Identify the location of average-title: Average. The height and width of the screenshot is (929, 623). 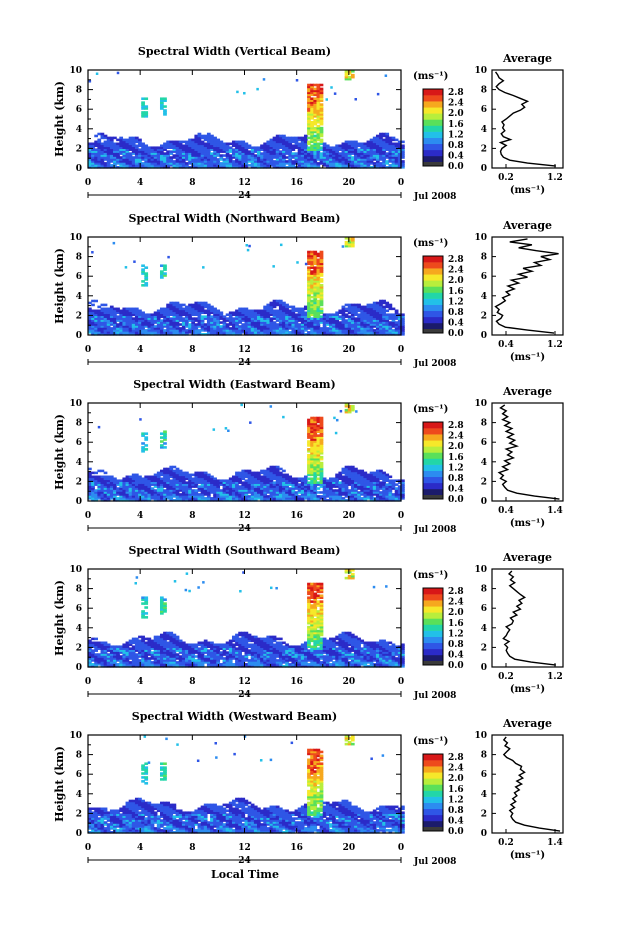
(527, 225).